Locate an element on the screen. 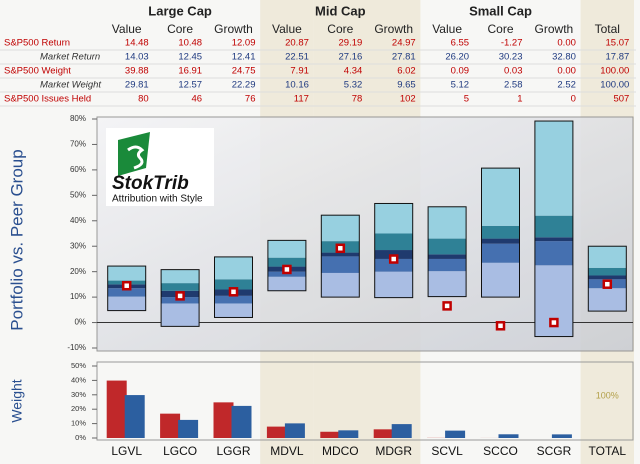 This screenshot has height=464, width=640. y-tick-label: 20% is located at coordinates (78, 408).